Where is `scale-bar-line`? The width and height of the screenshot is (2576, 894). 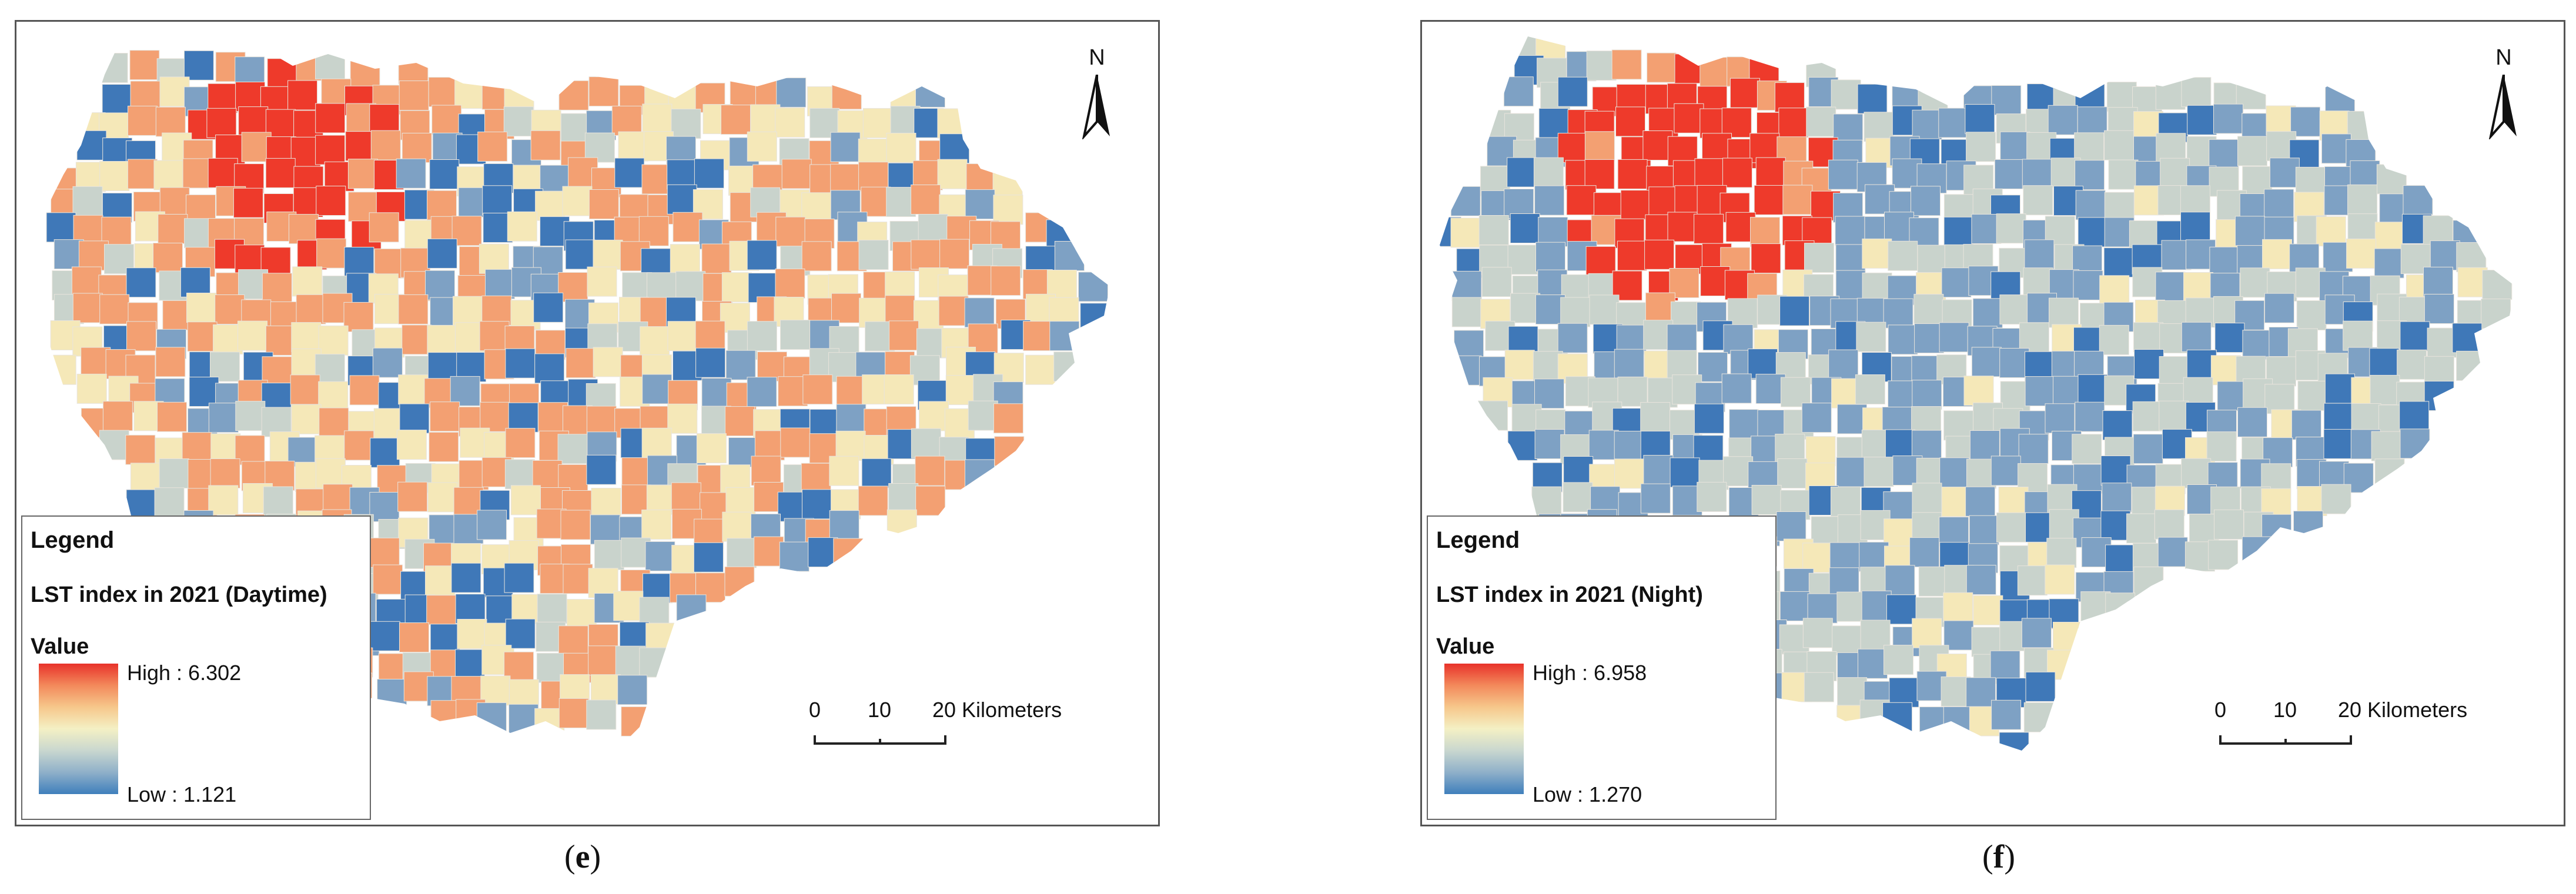 scale-bar-line is located at coordinates (880, 740).